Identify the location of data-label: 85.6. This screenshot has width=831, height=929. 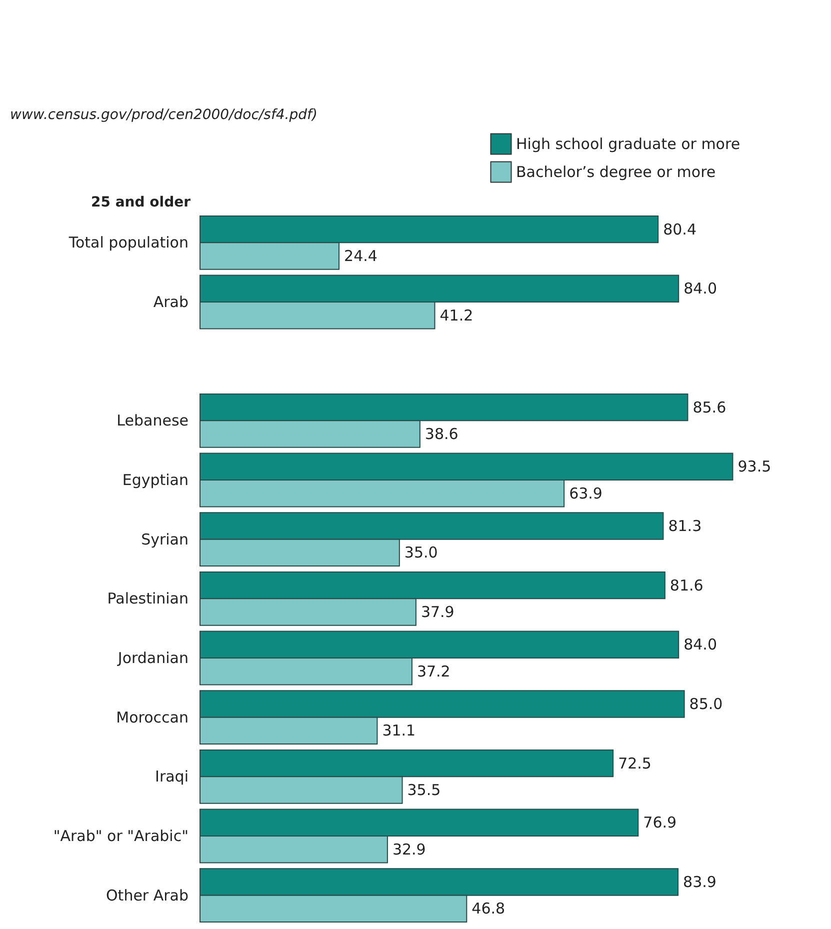
(709, 407).